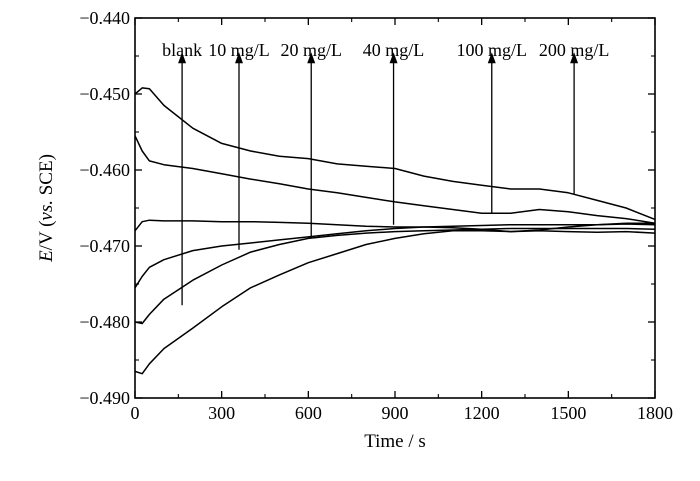 Image resolution: width=700 pixels, height=481 pixels. Describe the element at coordinates (104, 398) in the screenshot. I see `y-tick-label: −0.490` at that location.